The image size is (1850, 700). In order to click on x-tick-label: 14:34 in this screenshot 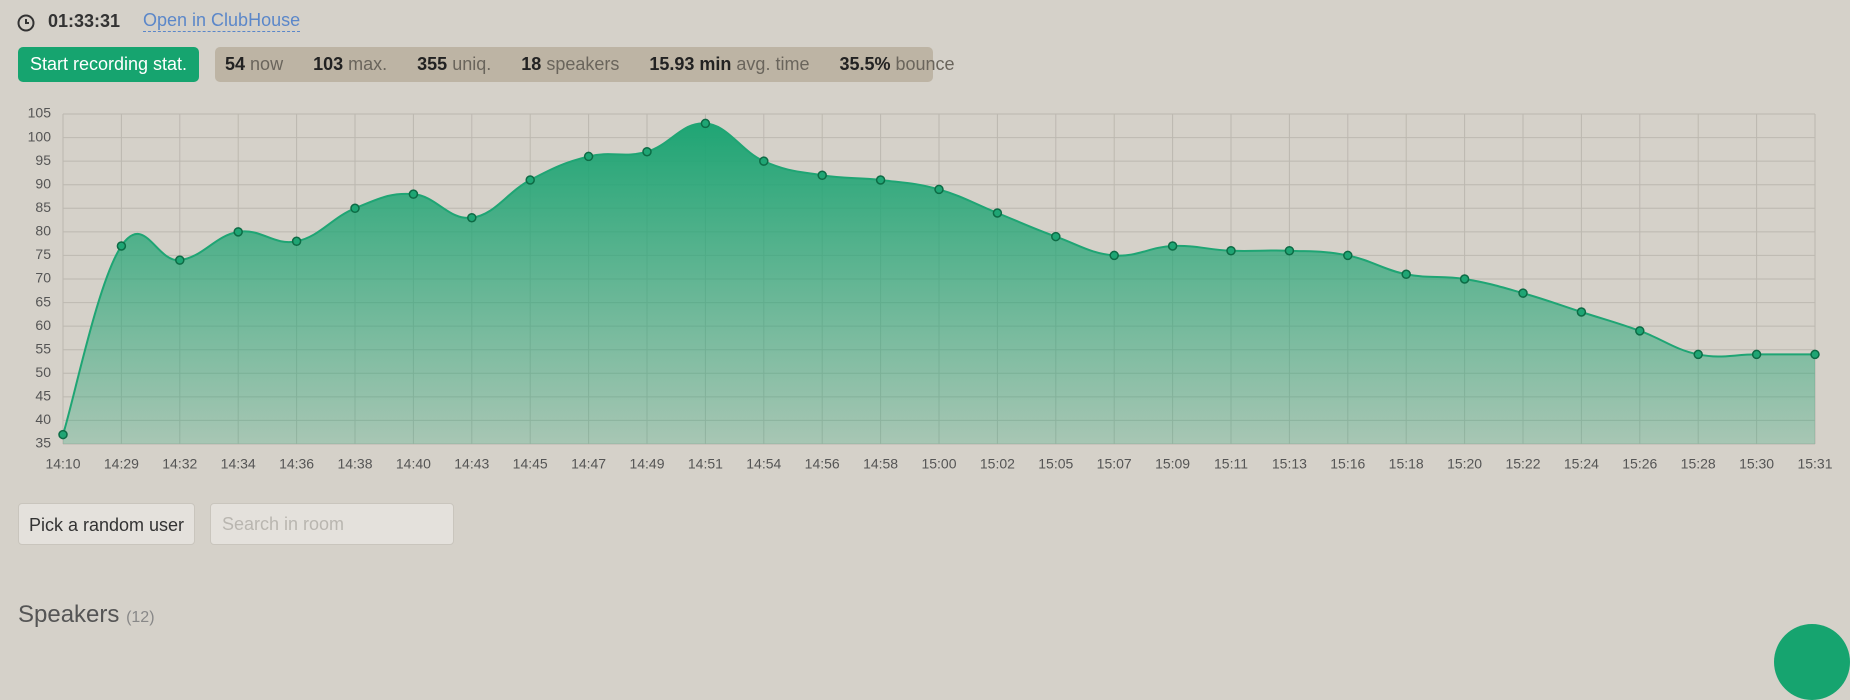, I will do `click(238, 464)`.